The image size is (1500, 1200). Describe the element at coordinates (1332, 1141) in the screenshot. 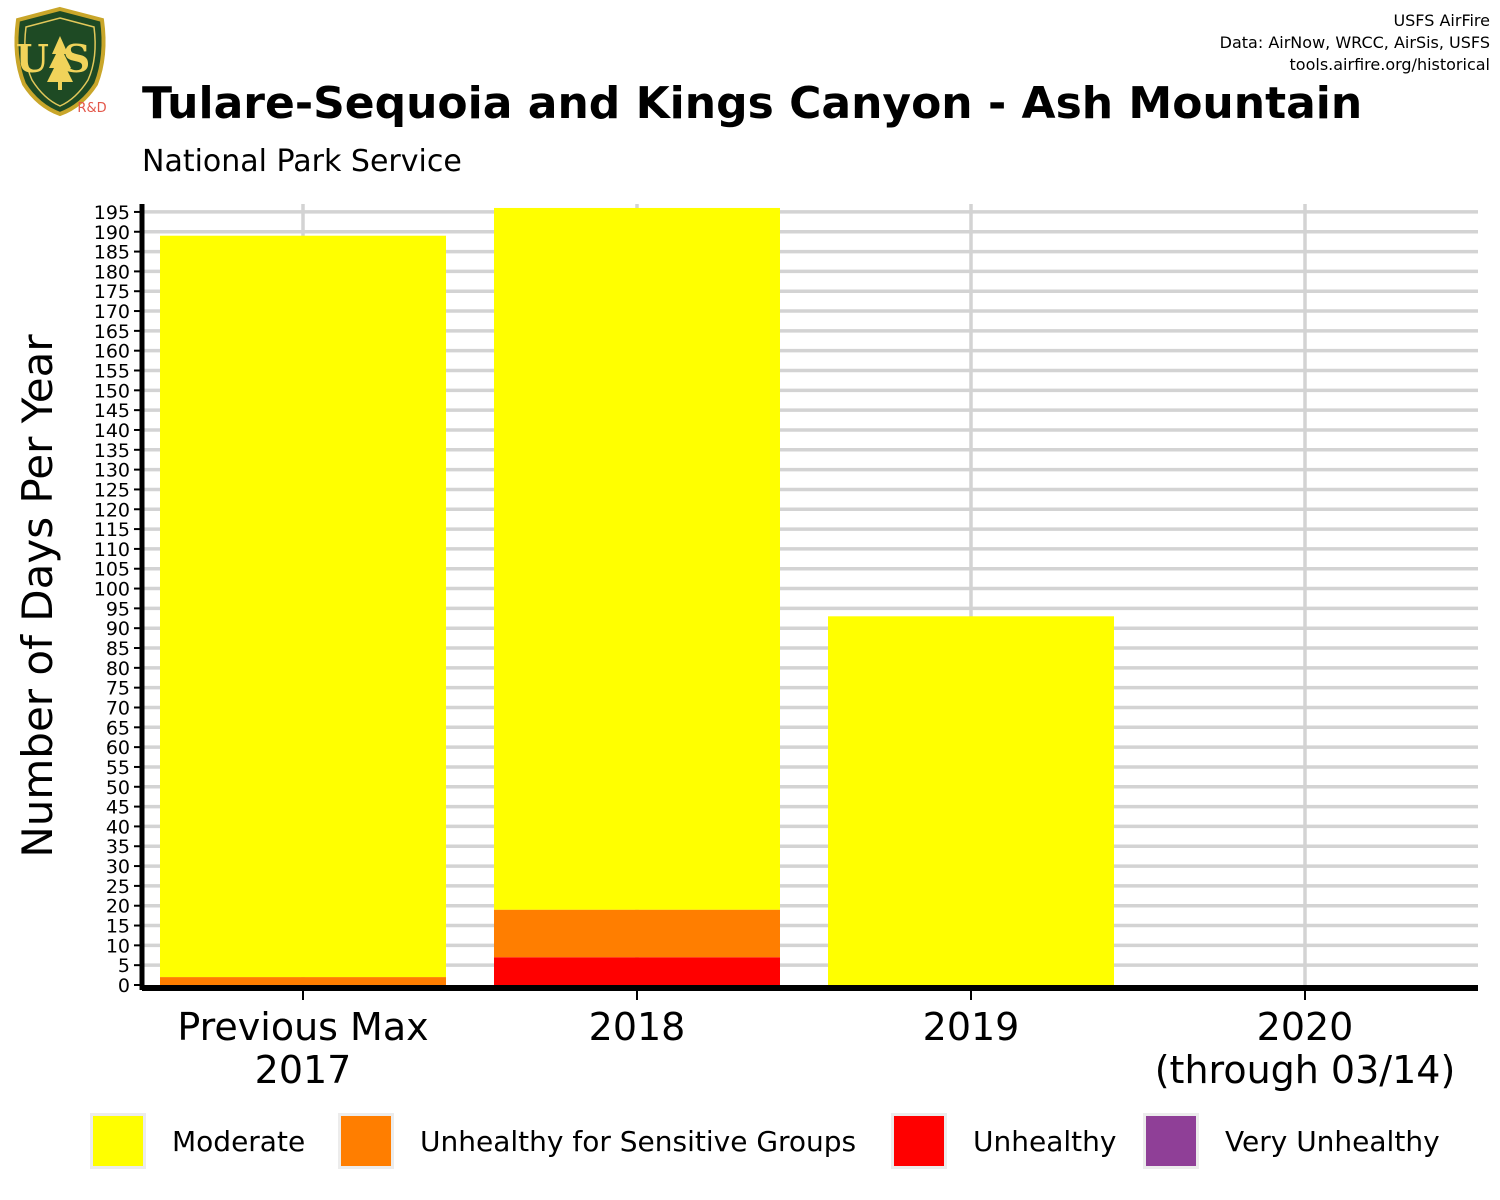

I see `legend-label: Very Unhealthy` at that location.